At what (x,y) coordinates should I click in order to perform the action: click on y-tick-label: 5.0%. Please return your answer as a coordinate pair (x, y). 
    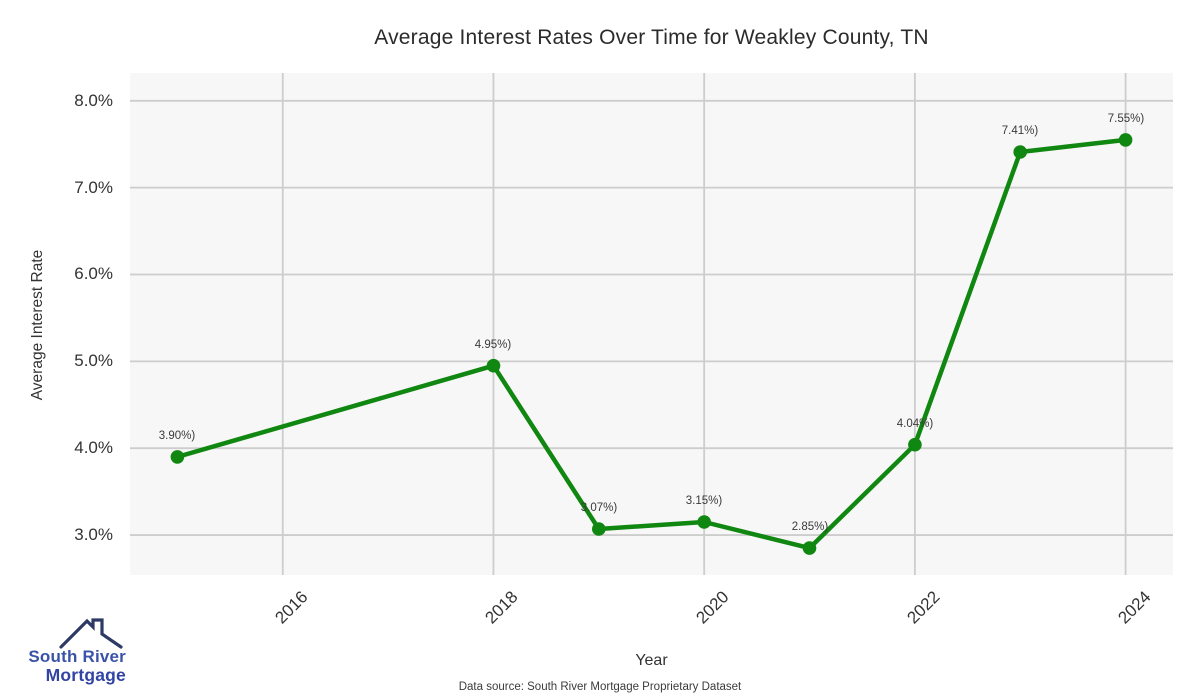
    Looking at the image, I should click on (93, 360).